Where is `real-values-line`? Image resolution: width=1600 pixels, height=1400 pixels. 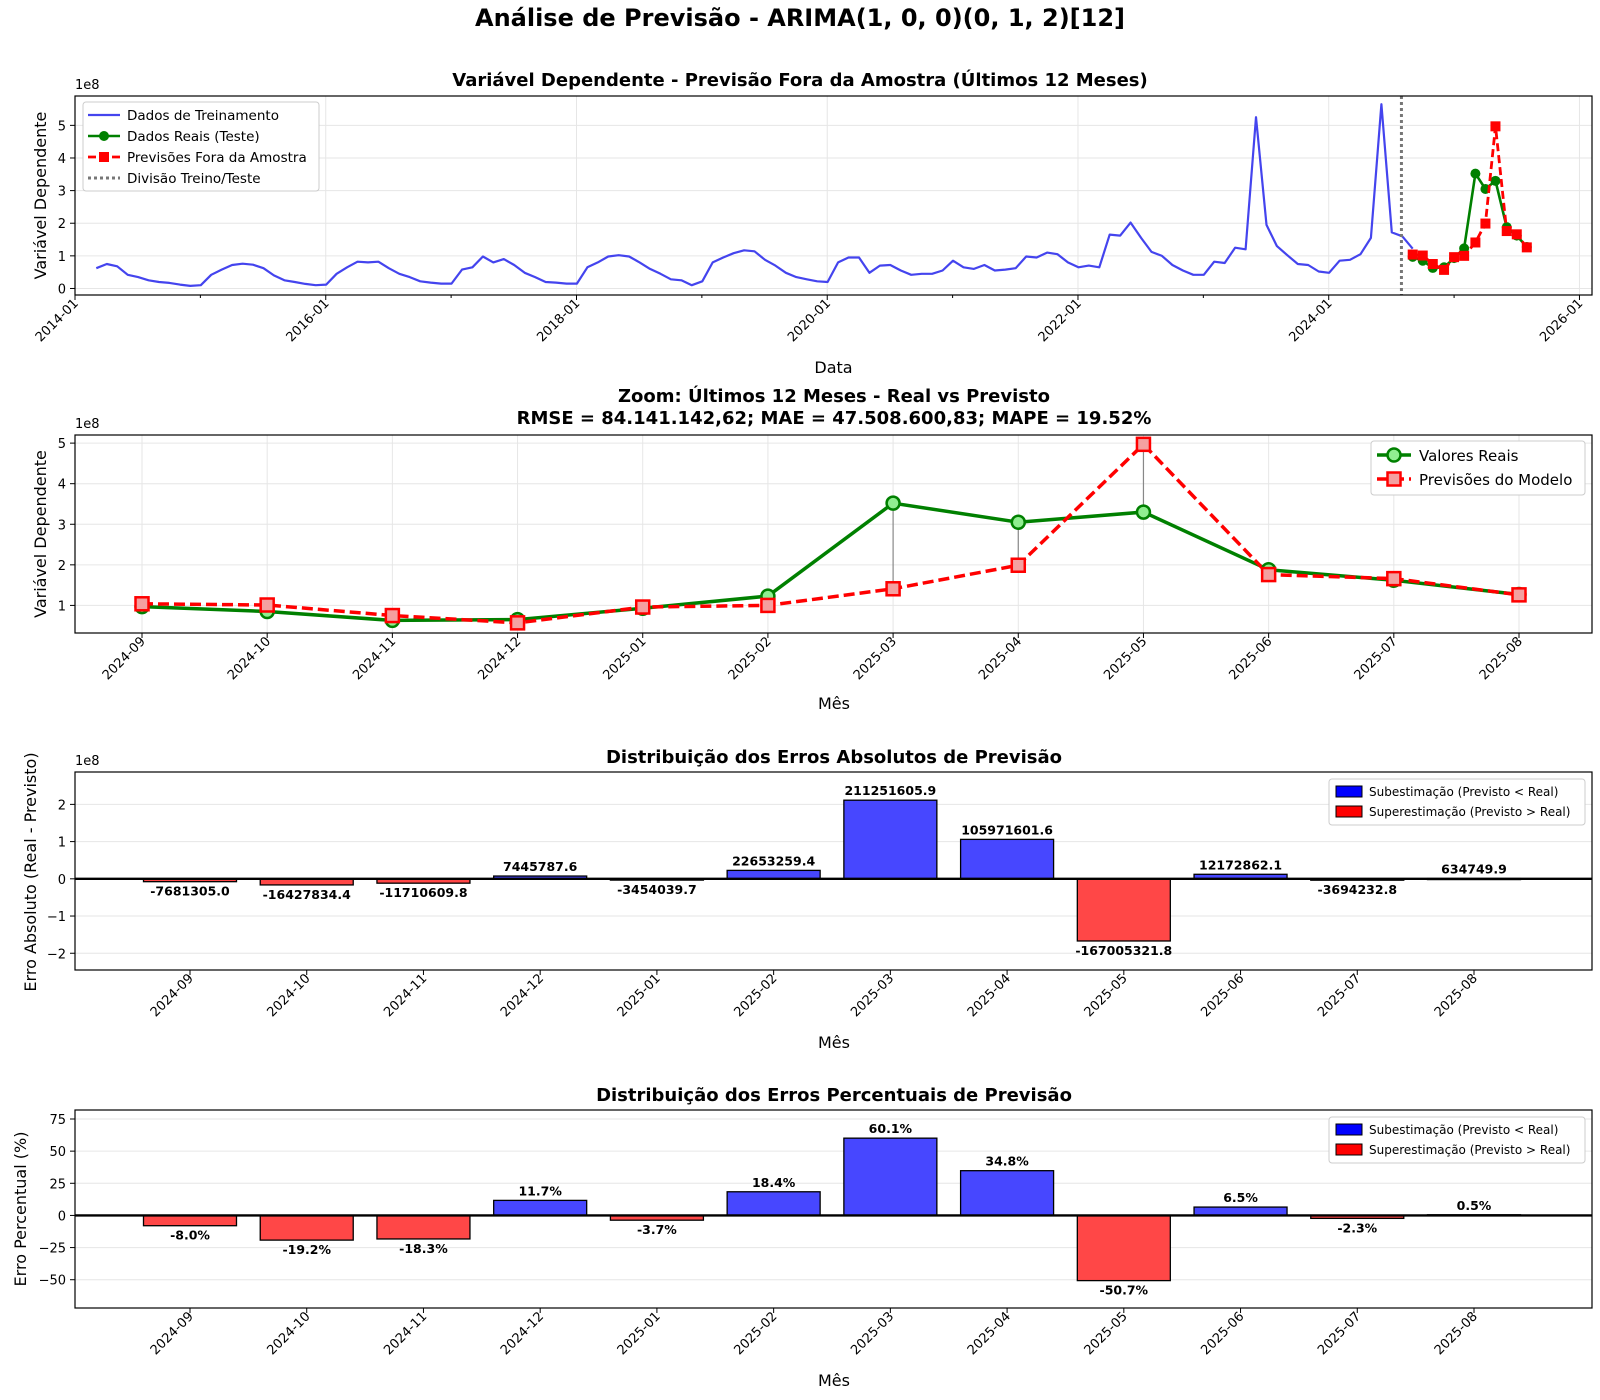 real-values-line is located at coordinates (830, 562).